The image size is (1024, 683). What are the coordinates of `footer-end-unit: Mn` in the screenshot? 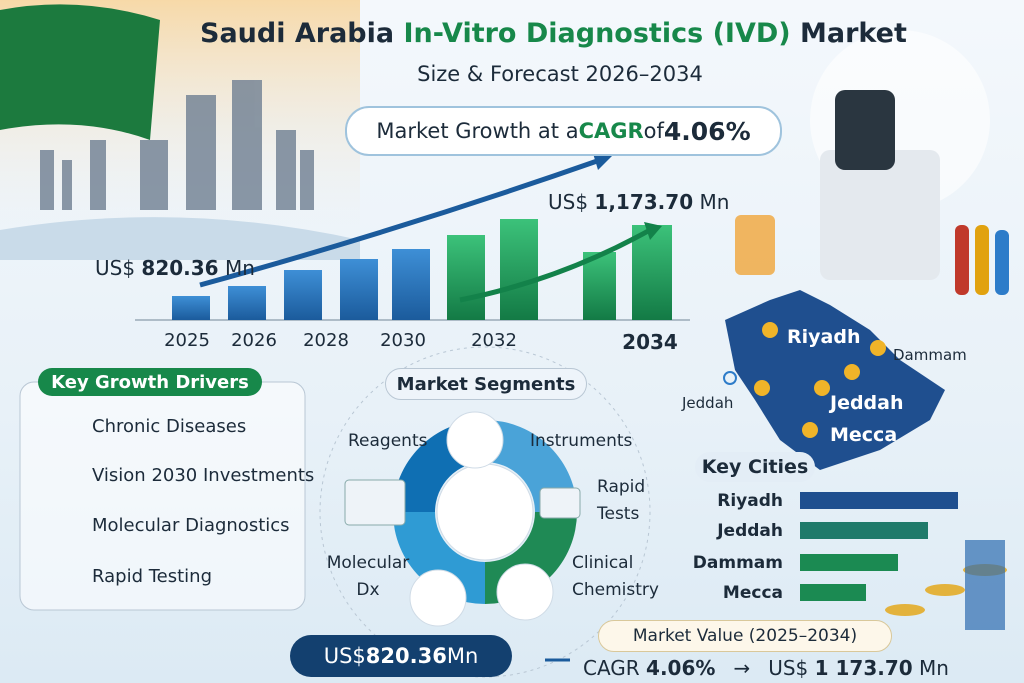 It's located at (930, 668).